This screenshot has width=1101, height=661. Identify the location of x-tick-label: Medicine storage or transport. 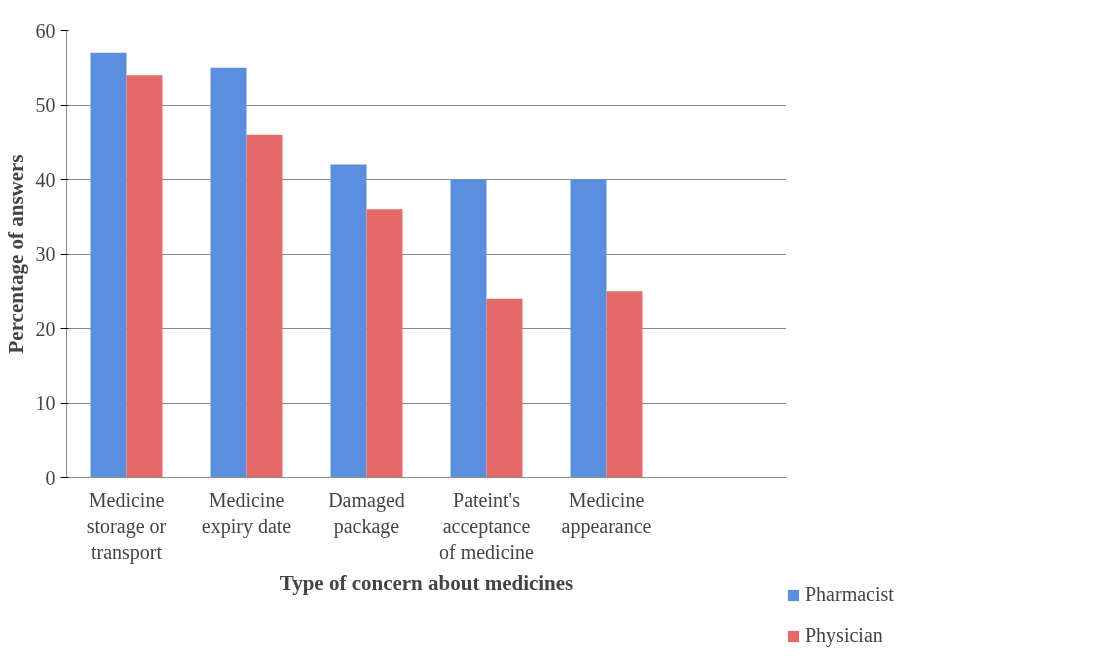
(126, 526).